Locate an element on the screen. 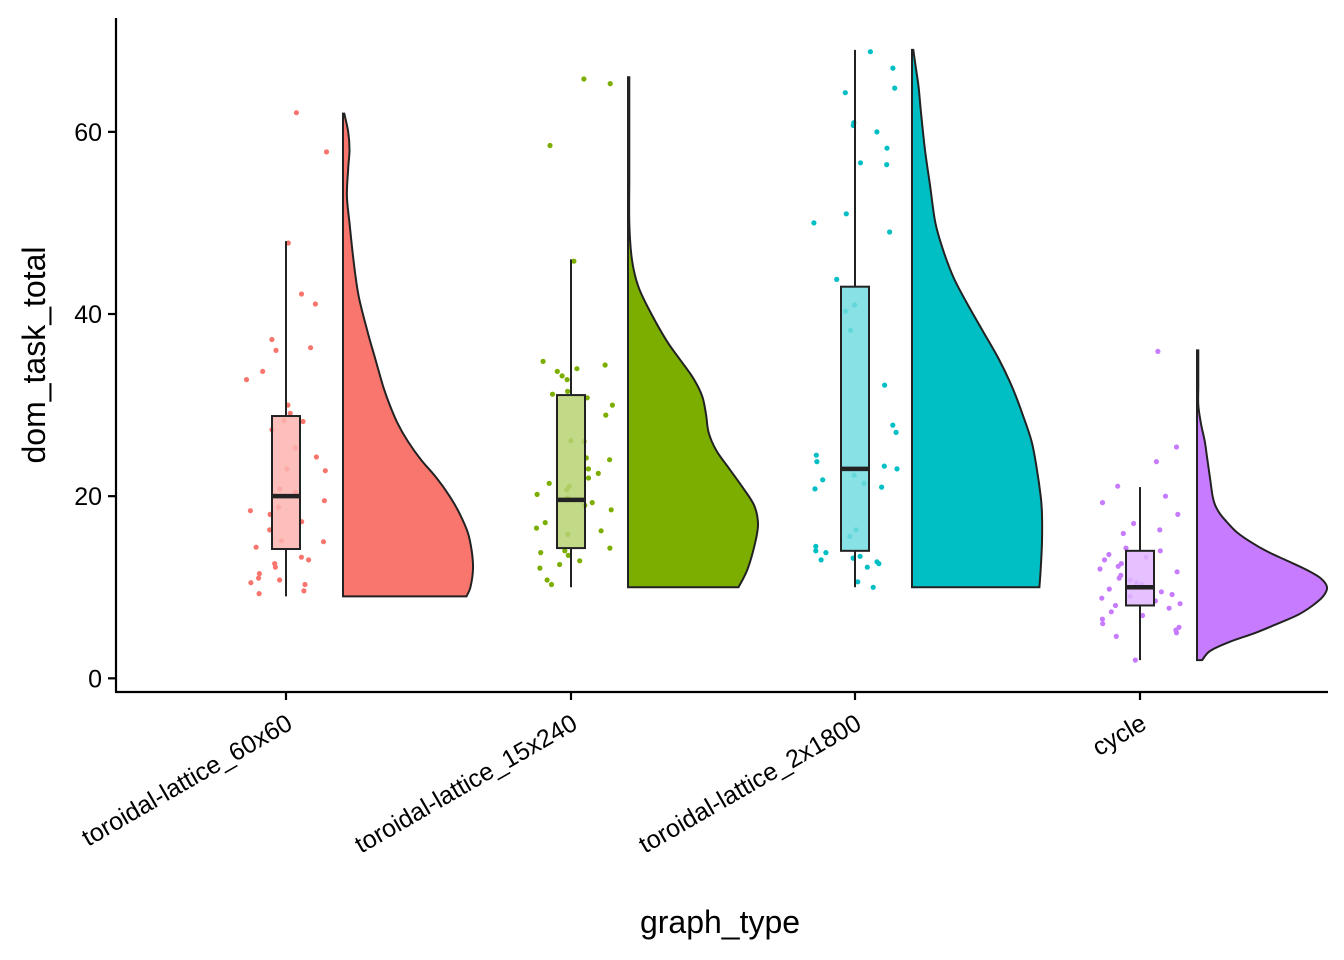 This screenshot has width=1344, height=960. x-axis-title: graph_type is located at coordinates (720, 922).